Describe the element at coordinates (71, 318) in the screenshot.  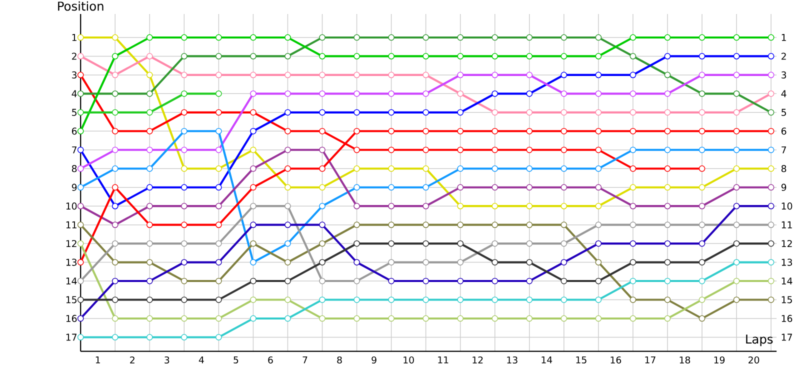
I see `y-tick-label: 16` at that location.